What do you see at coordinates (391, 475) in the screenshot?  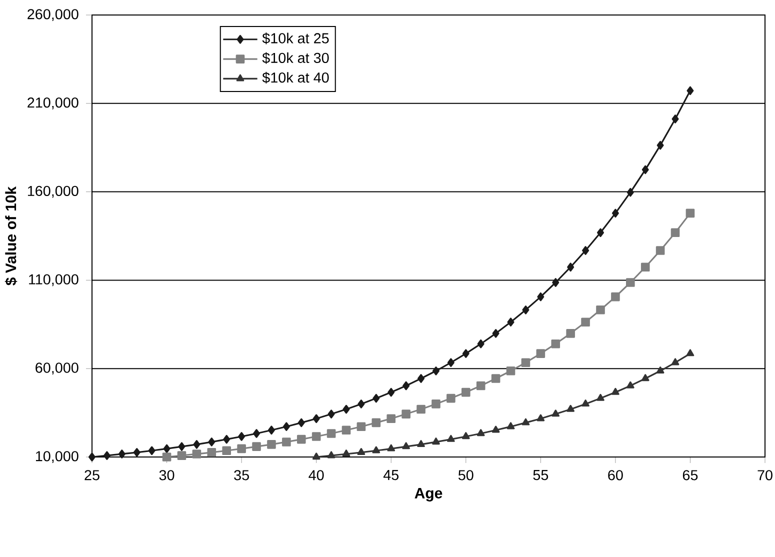 I see `x-tick-label: 45` at bounding box center [391, 475].